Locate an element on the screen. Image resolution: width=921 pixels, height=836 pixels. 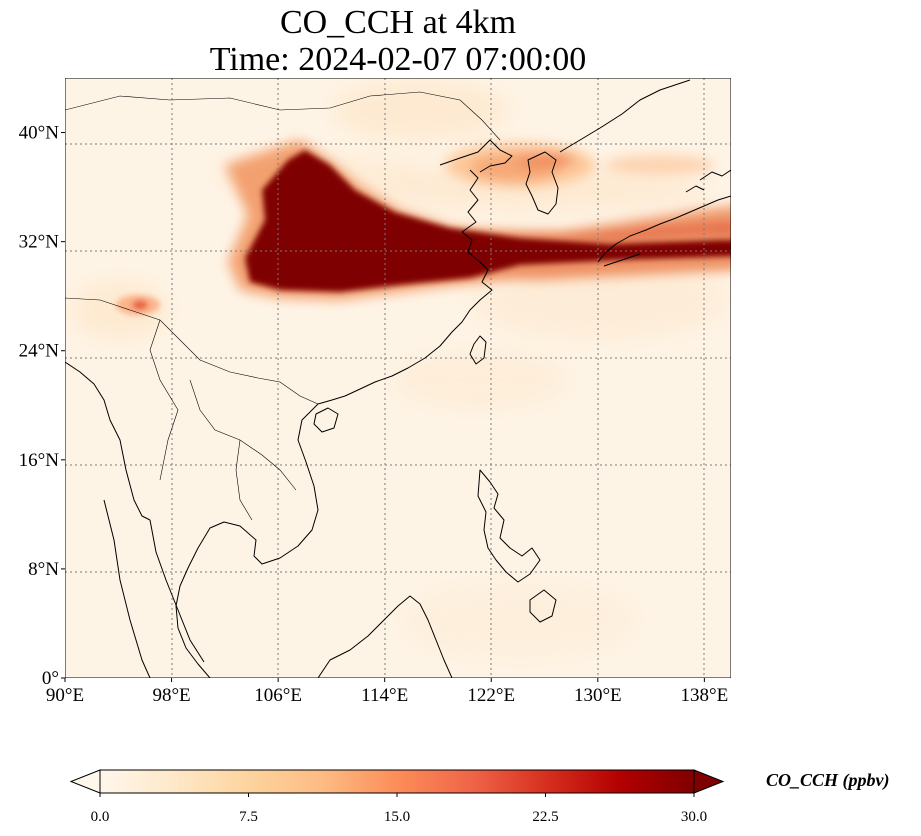
lat-tick-label: 0° is located at coordinates (50, 678).